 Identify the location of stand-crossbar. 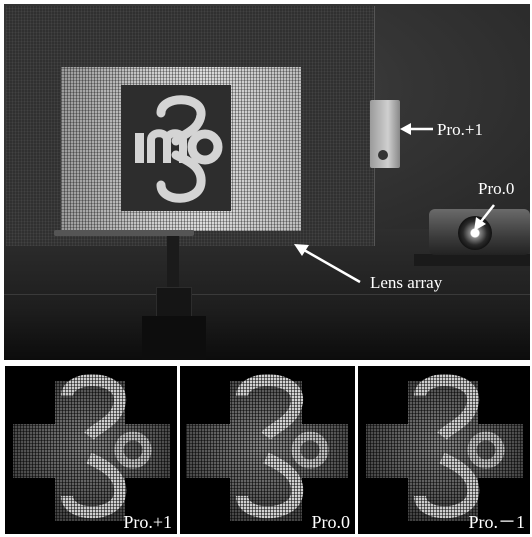
(124, 233).